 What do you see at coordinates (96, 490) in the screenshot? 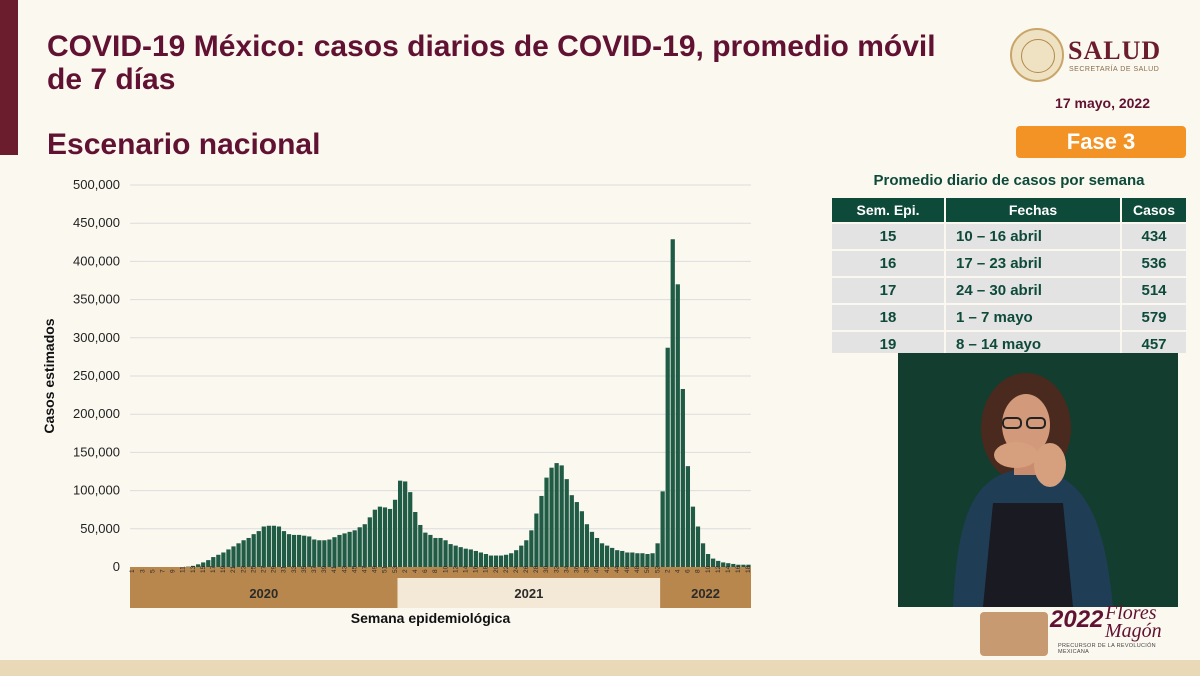
I see `y-tick-label: 100,000` at bounding box center [96, 490].